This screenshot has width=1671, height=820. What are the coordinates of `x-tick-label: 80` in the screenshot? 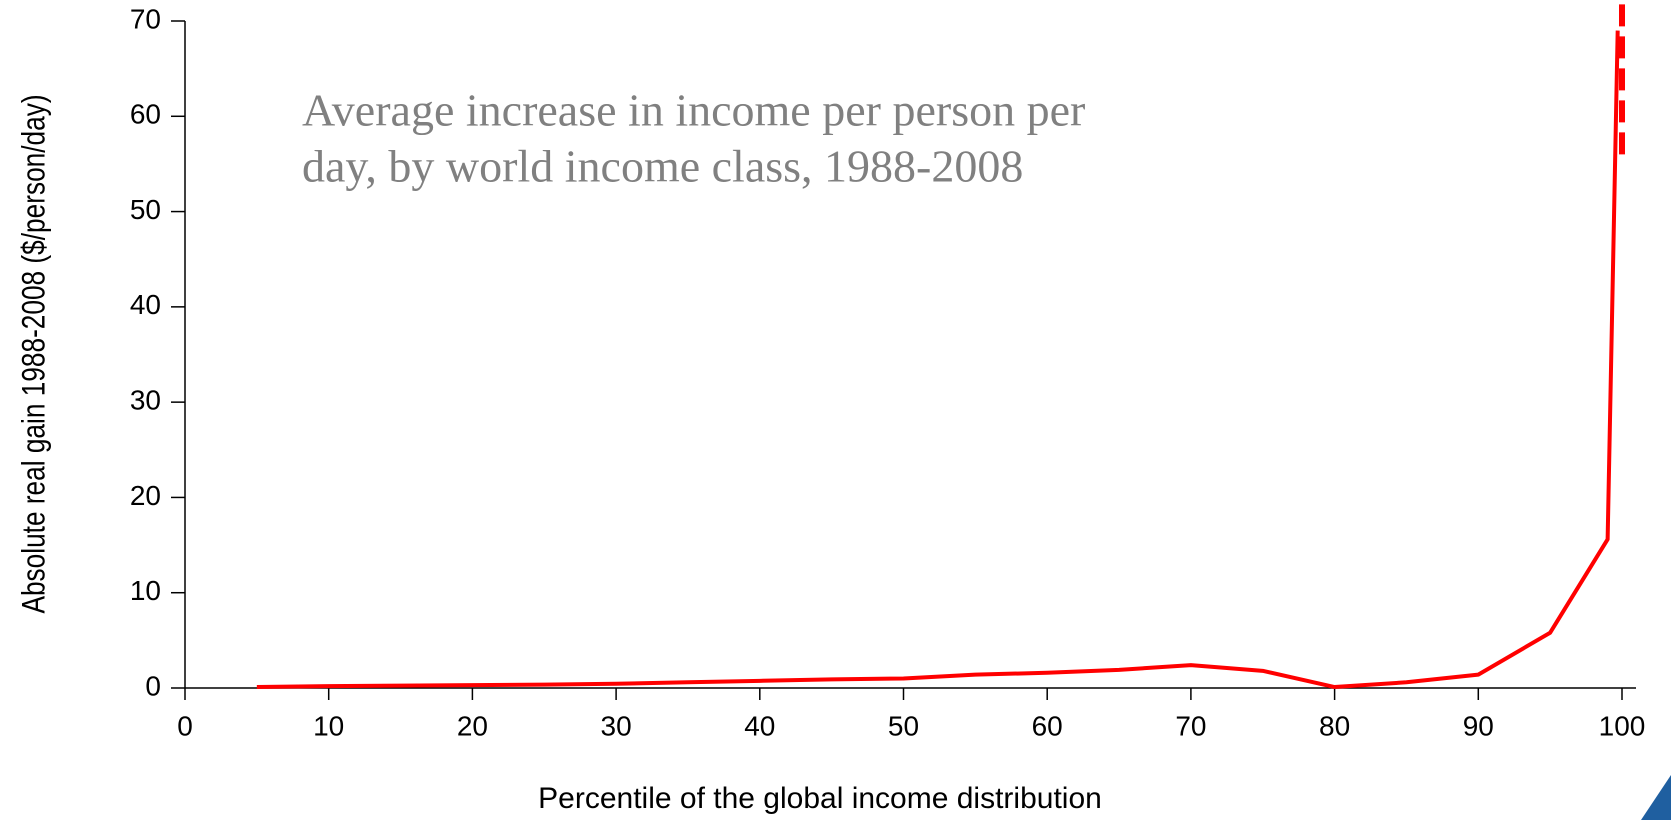 It's located at (1334, 725).